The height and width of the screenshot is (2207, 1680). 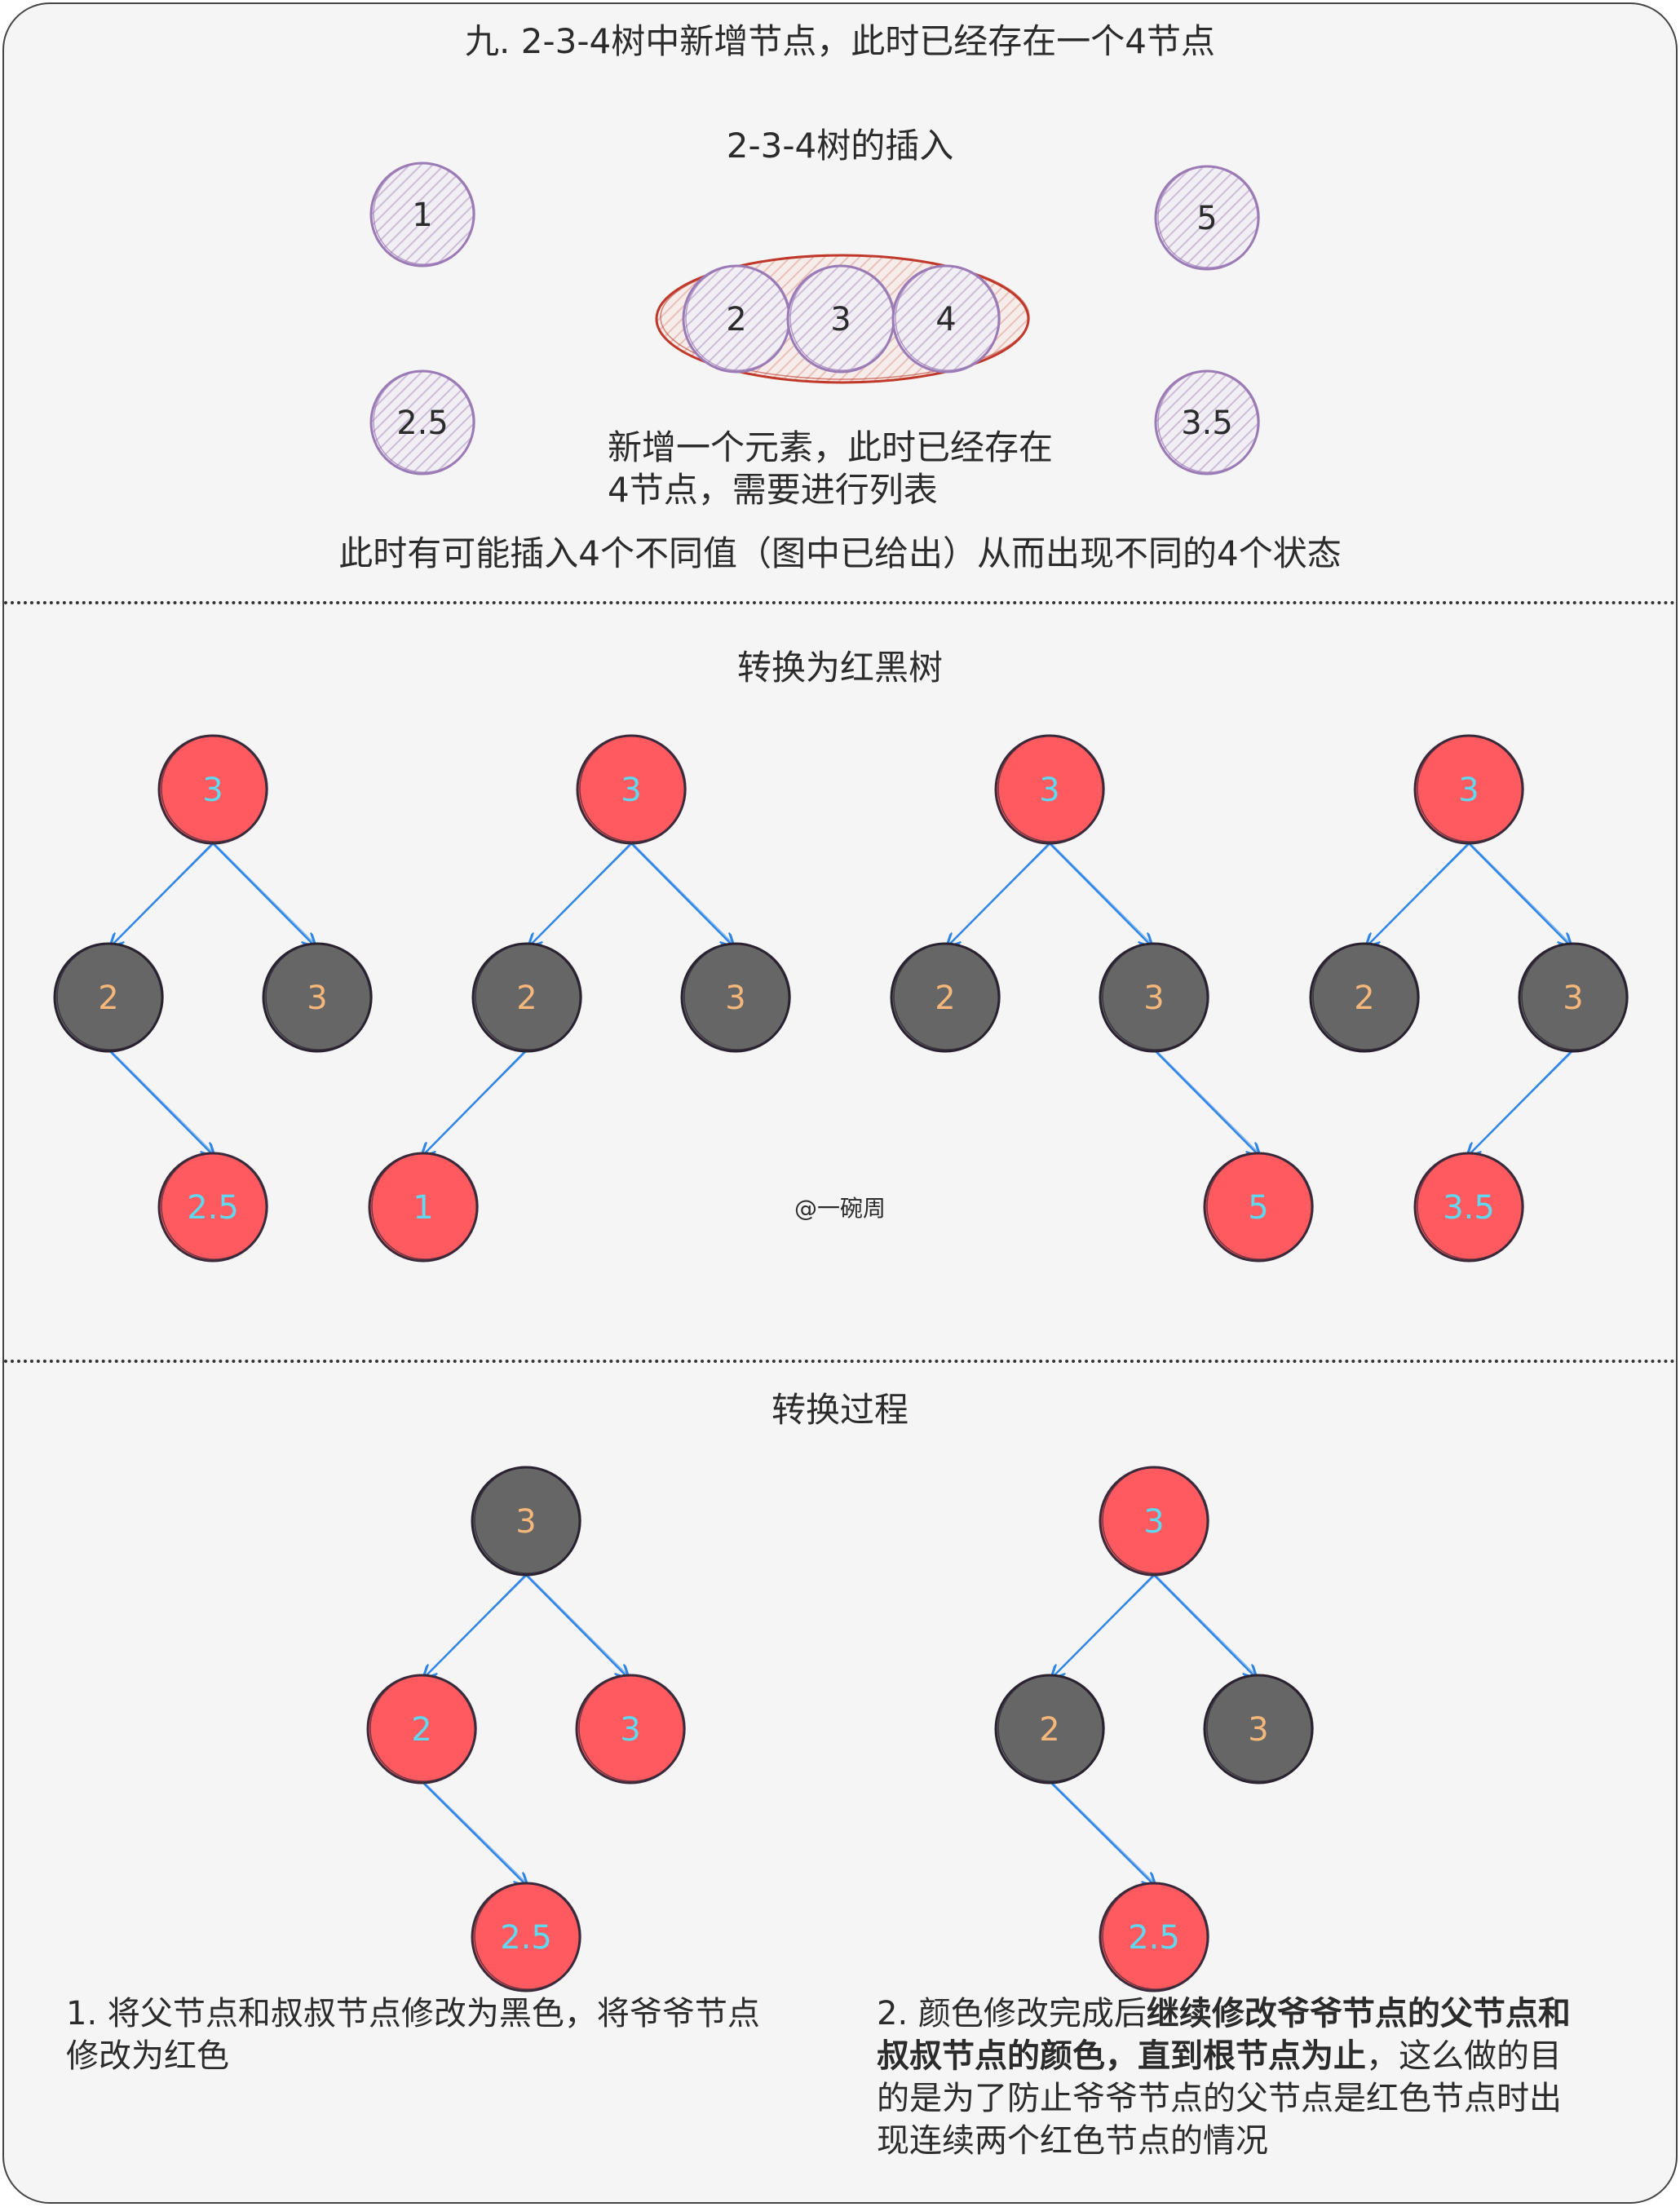 I want to click on step2-tree-left-outline, so click(x=1051, y=1728).